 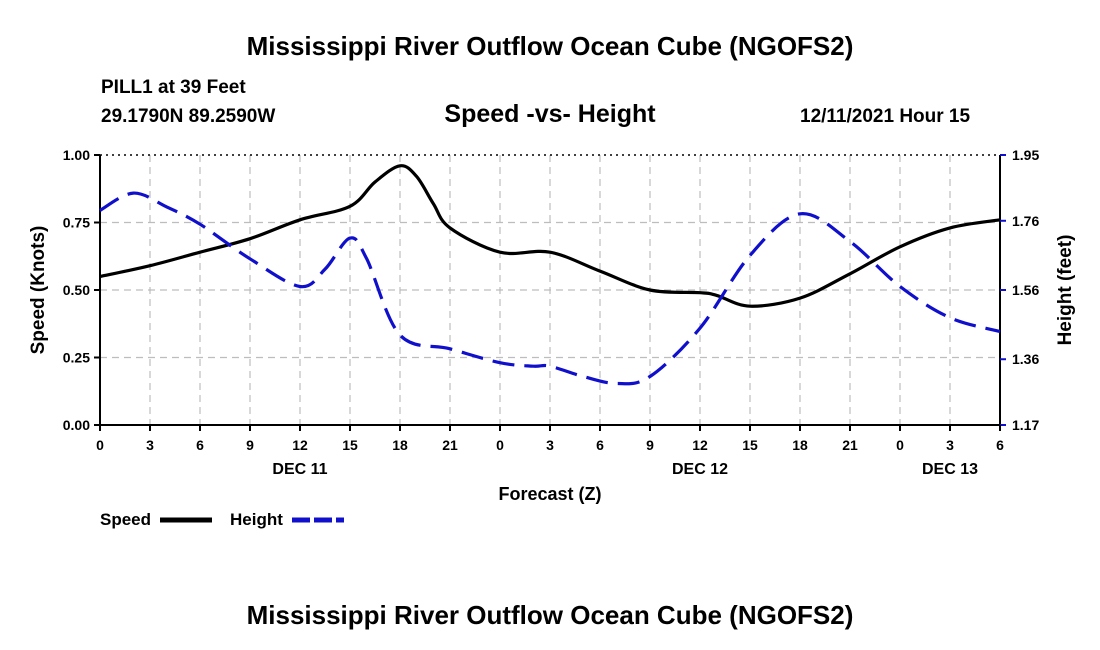 I want to click on station-coordinates: 29.1790N 89.2590W, so click(x=188, y=116).